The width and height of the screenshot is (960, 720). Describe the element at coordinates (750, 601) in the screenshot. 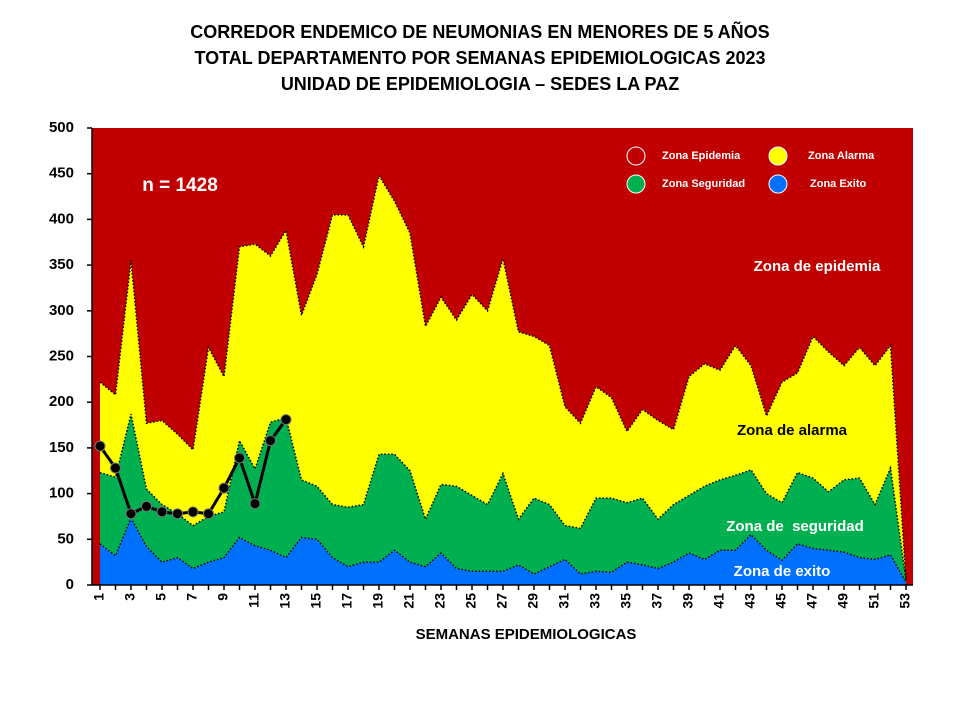

I see `x-tick-label: 43` at that location.